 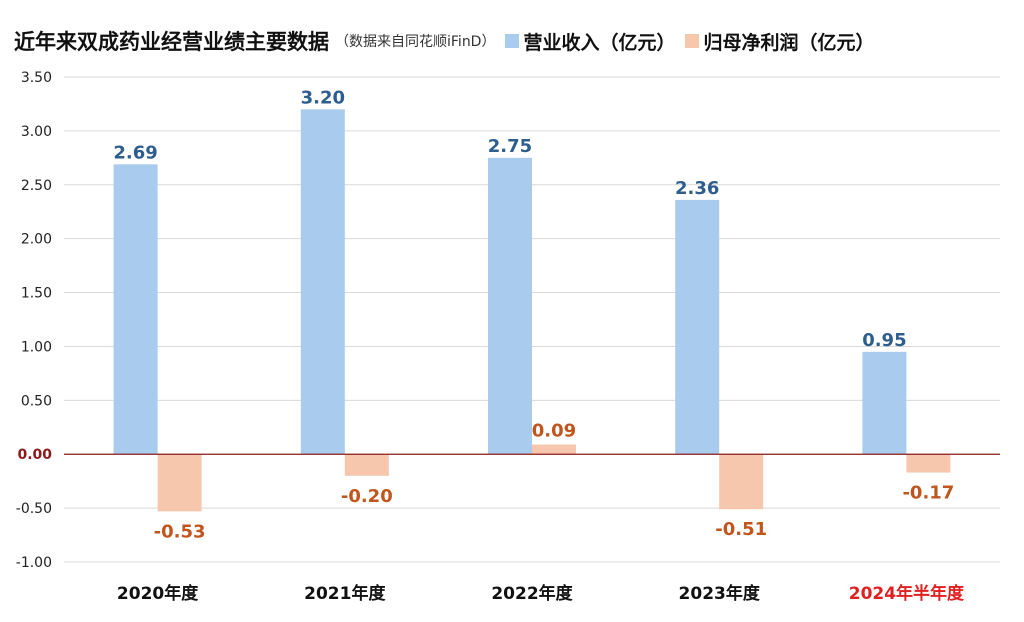 I want to click on legend-label-profit: 归母净利润（亿元）, so click(x=789, y=42).